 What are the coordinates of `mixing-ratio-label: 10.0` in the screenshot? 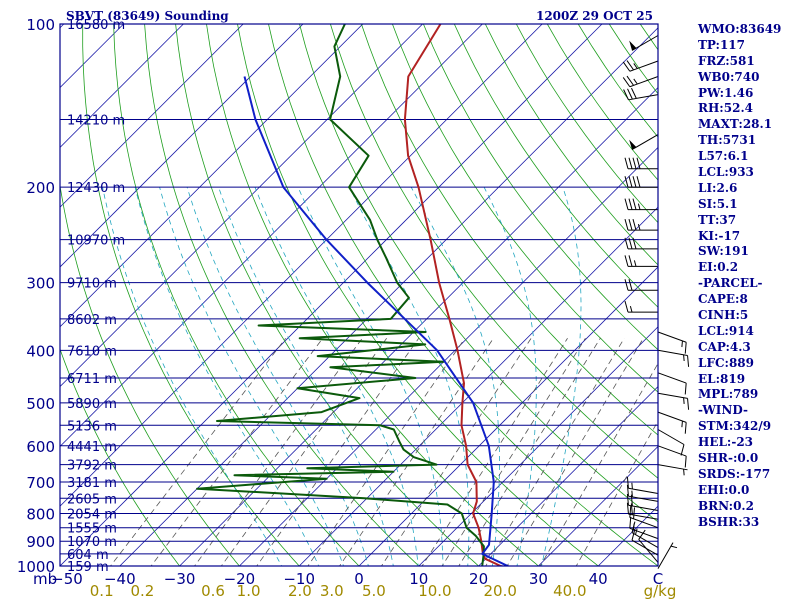 It's located at (434, 591).